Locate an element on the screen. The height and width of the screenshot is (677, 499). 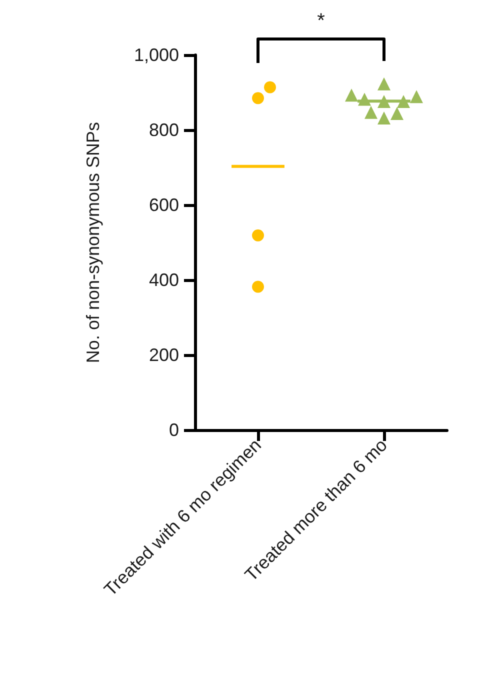
y-tick-label: 0 is located at coordinates (173, 430).